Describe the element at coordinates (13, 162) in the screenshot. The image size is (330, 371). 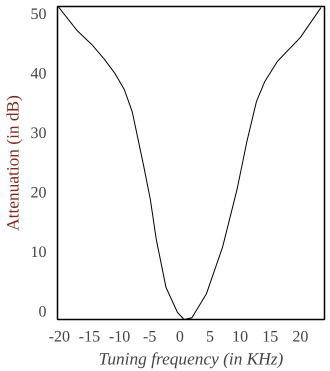
I see `y-axis-title: Attenuation (in dB)` at that location.